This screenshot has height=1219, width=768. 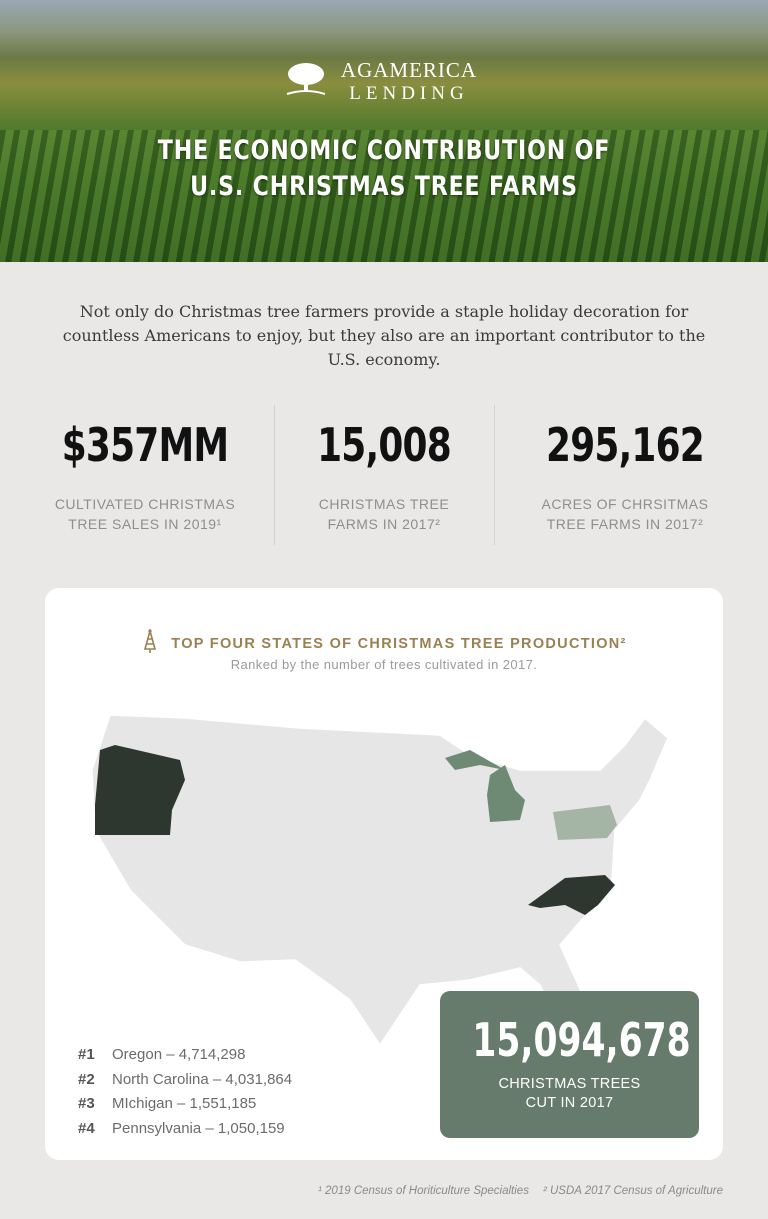 I want to click on christmas-tree-icon, so click(x=150, y=643).